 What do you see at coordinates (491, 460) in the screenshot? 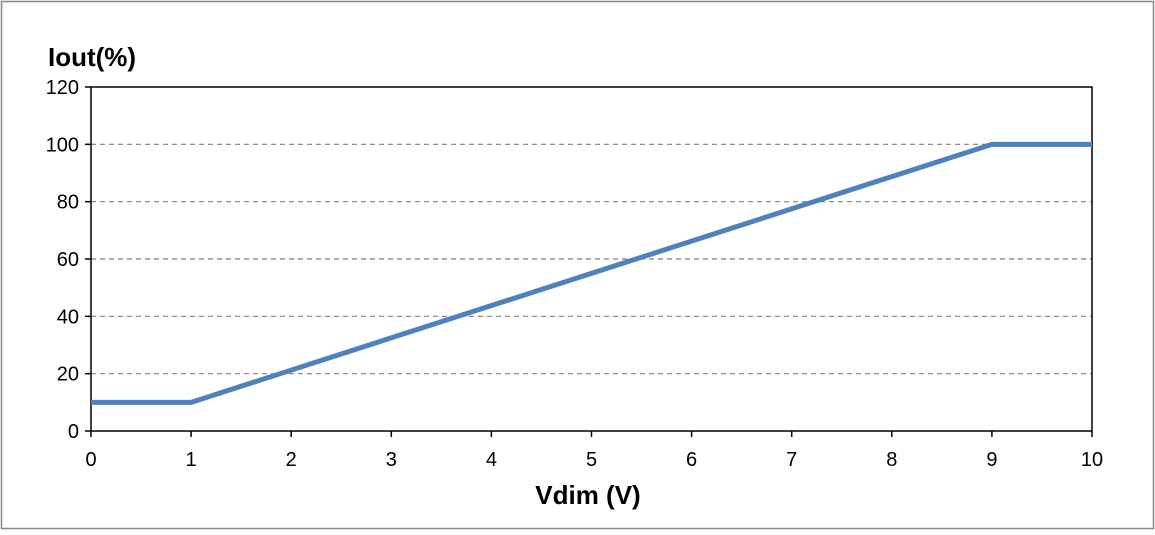
I see `x-tick-label: 4` at bounding box center [491, 460].